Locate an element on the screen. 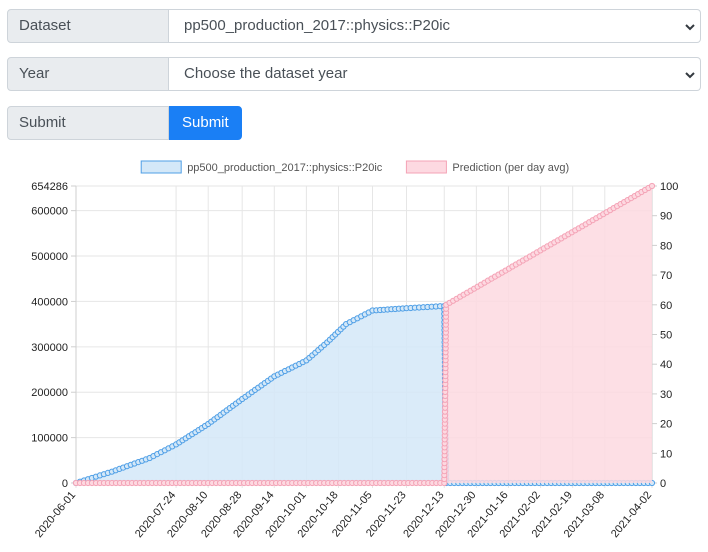 The height and width of the screenshot is (552, 708). legend-swatch-prediction is located at coordinates (426, 167).